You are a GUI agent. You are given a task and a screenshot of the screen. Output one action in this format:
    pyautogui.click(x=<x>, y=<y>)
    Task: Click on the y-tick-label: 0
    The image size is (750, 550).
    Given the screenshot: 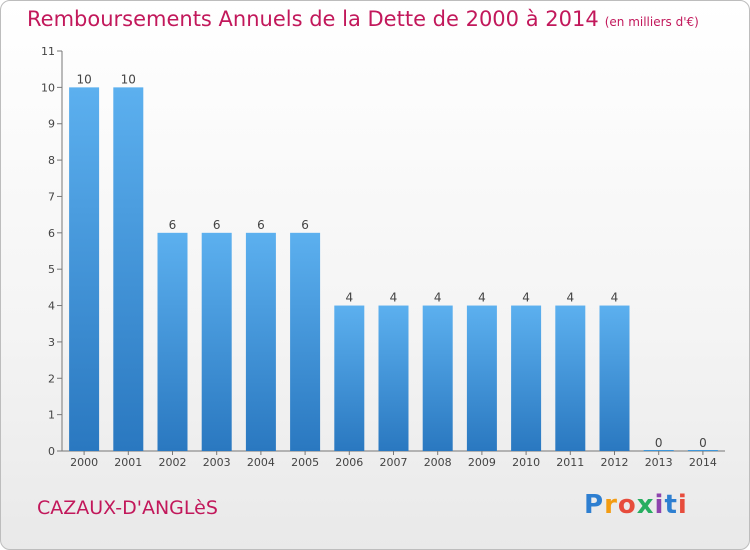 What is the action you would take?
    pyautogui.click(x=51, y=451)
    